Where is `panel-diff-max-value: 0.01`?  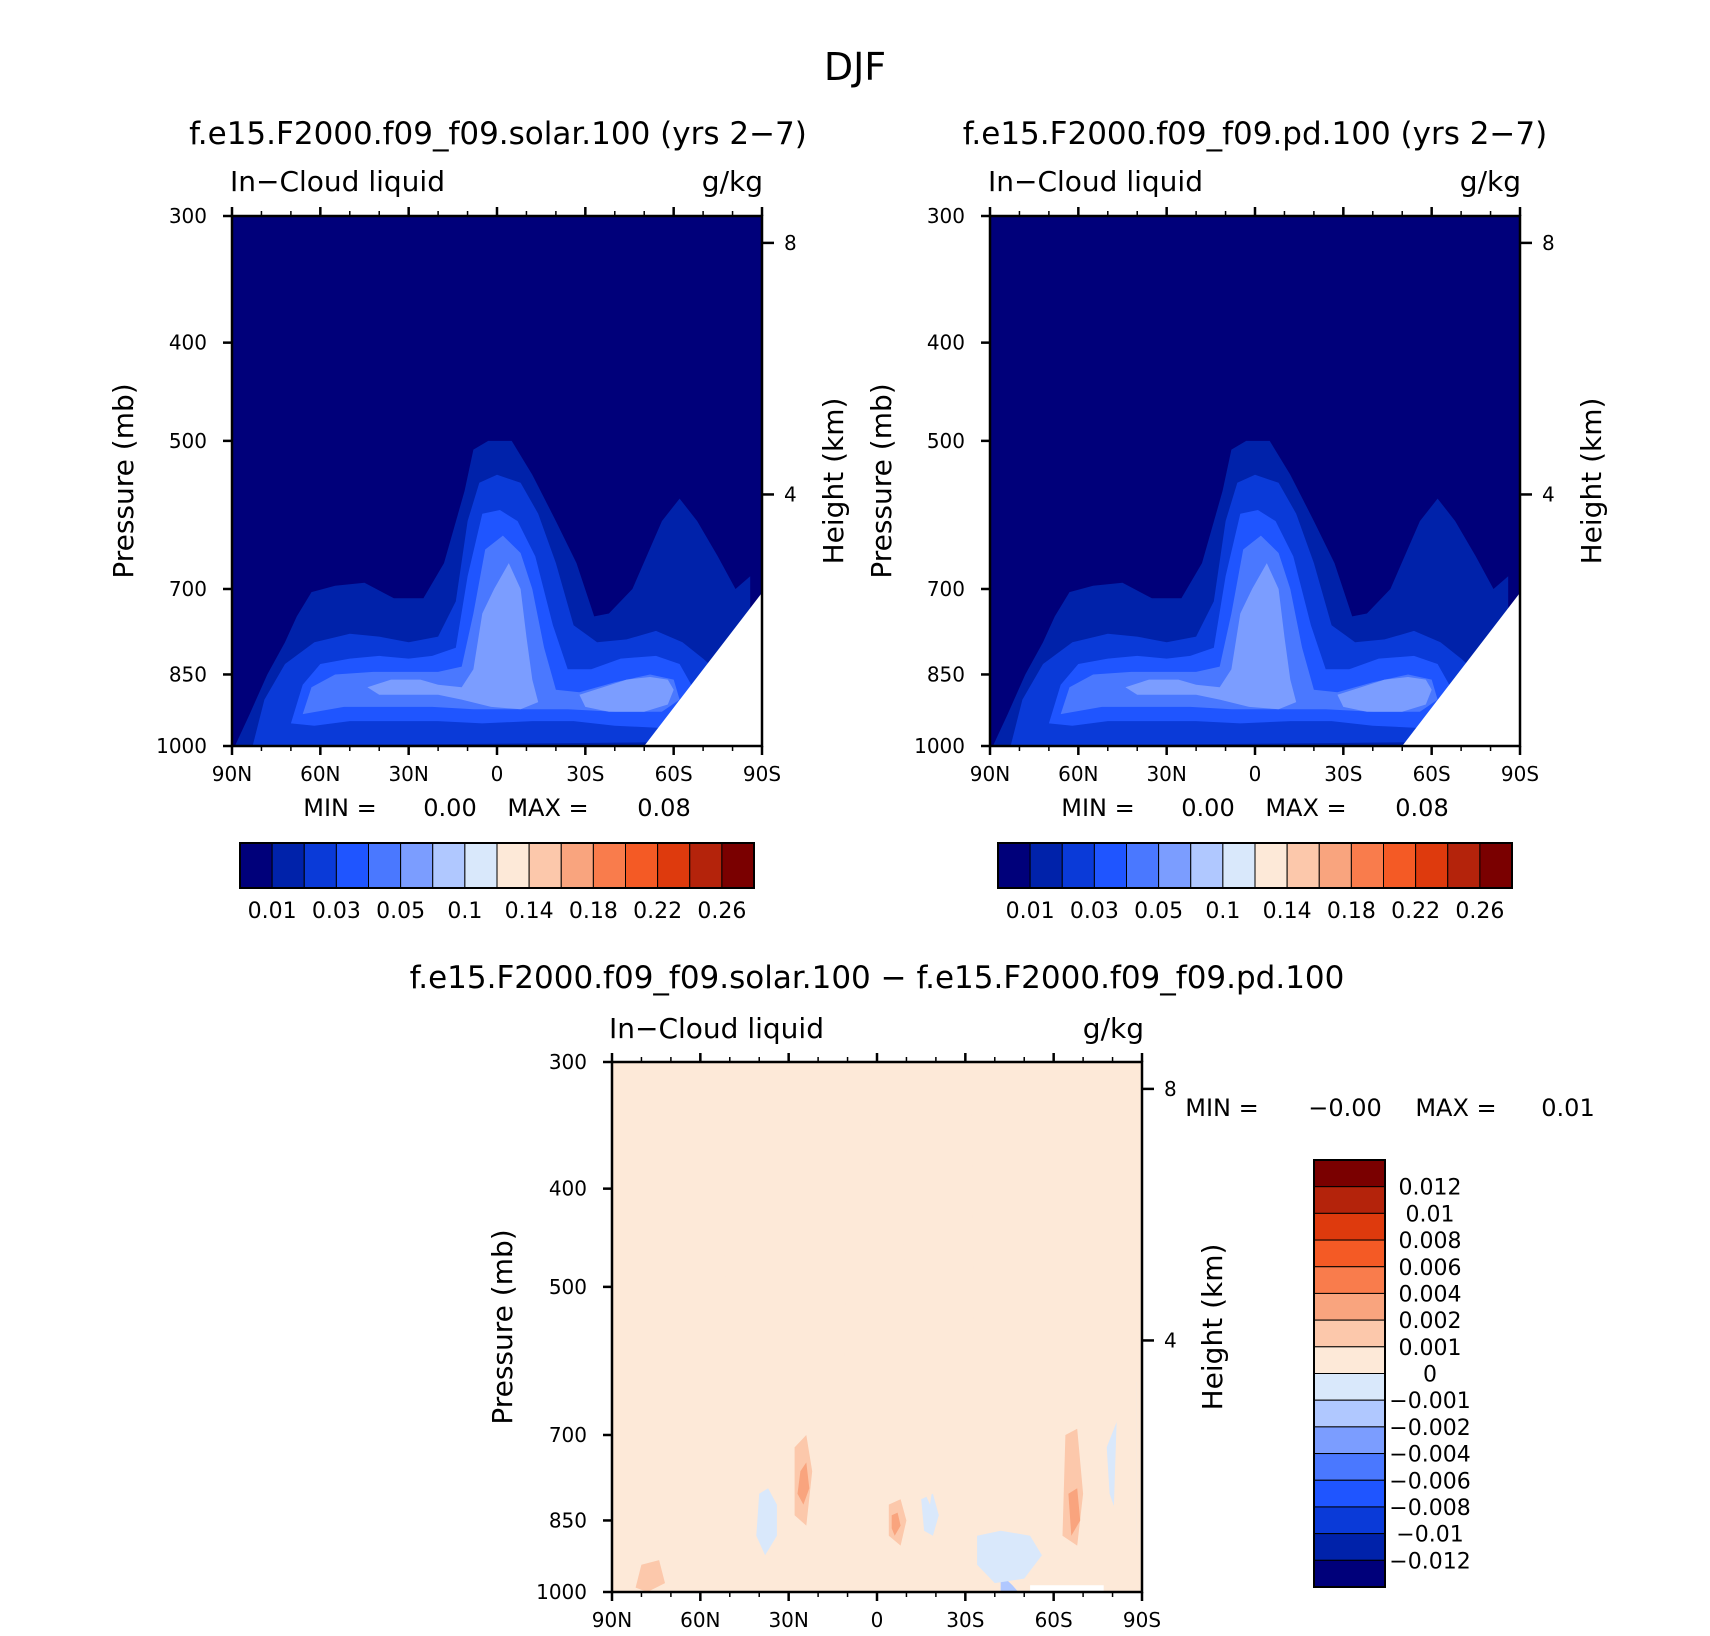
panel-diff-max-value: 0.01 is located at coordinates (1567, 1108).